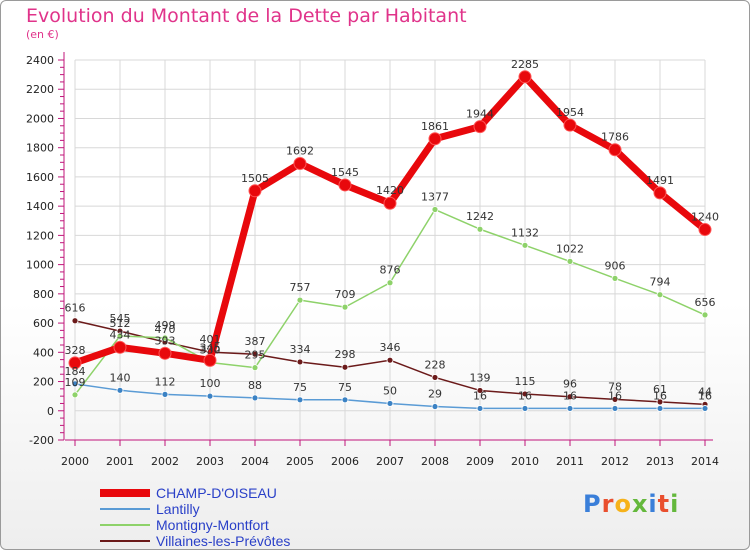 The height and width of the screenshot is (550, 750). What do you see at coordinates (300, 150) in the screenshot?
I see `data-label: 1692` at bounding box center [300, 150].